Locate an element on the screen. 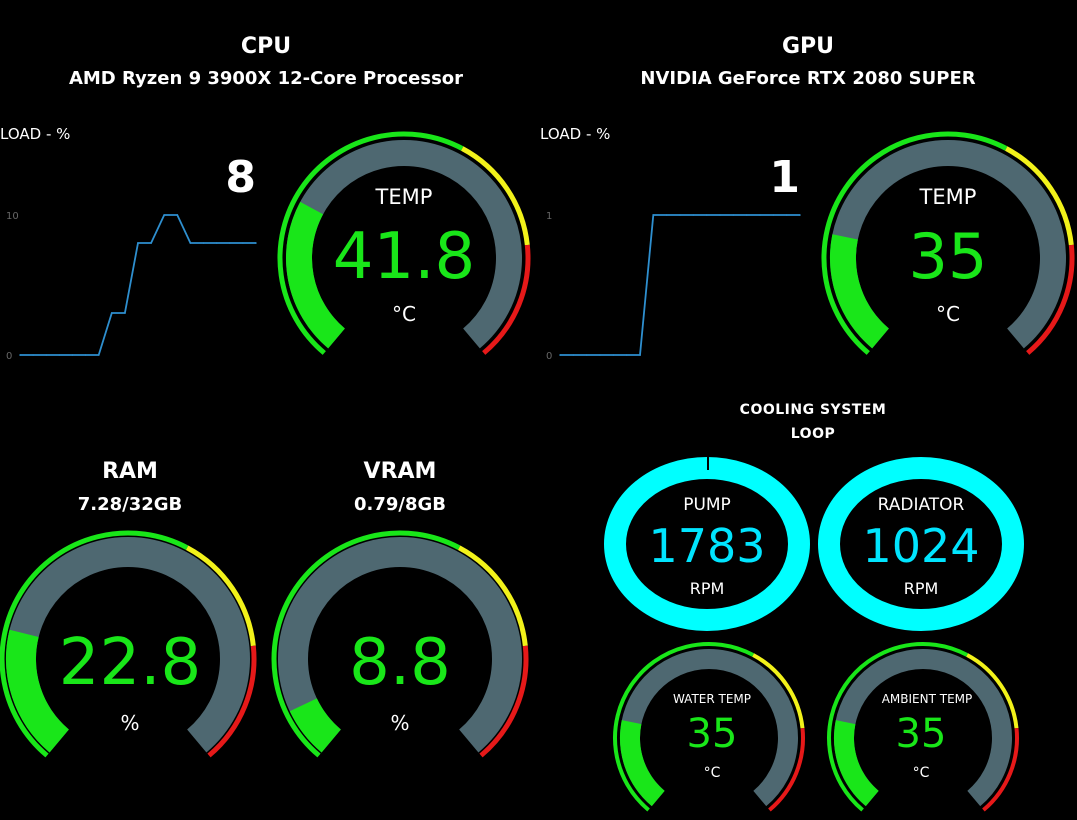 The height and width of the screenshot is (820, 1077). vram-unit: % is located at coordinates (399, 723).